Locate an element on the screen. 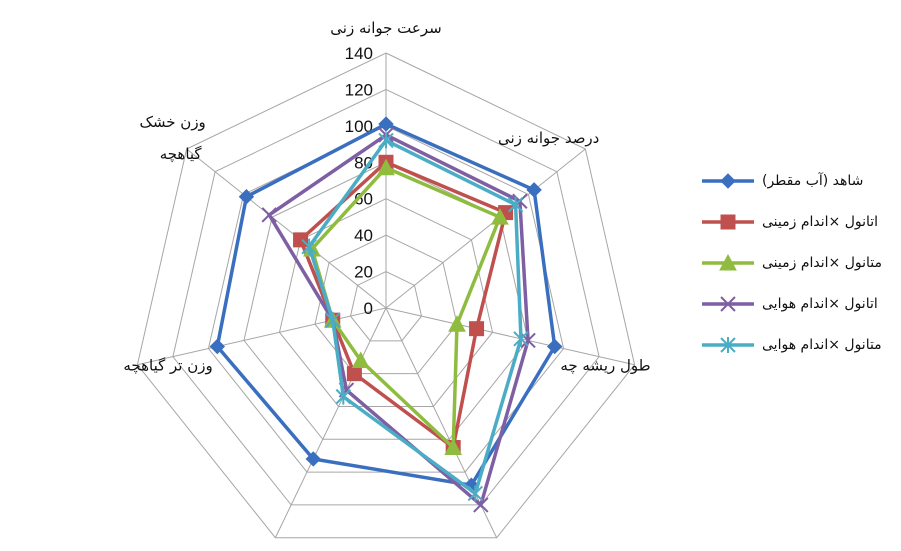 The width and height of the screenshot is (901, 551). tick-label: 0 is located at coordinates (368, 308).